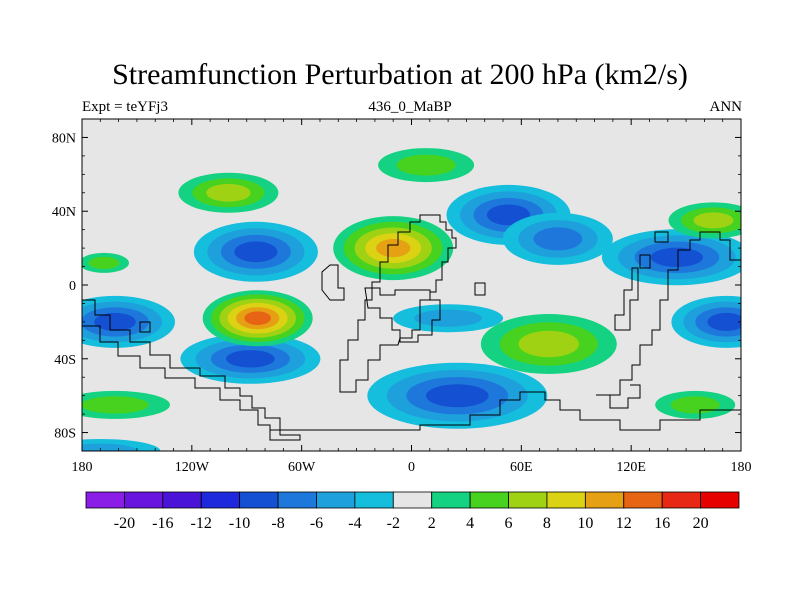  I want to click on colorbar-label-15: 20, so click(701, 523).